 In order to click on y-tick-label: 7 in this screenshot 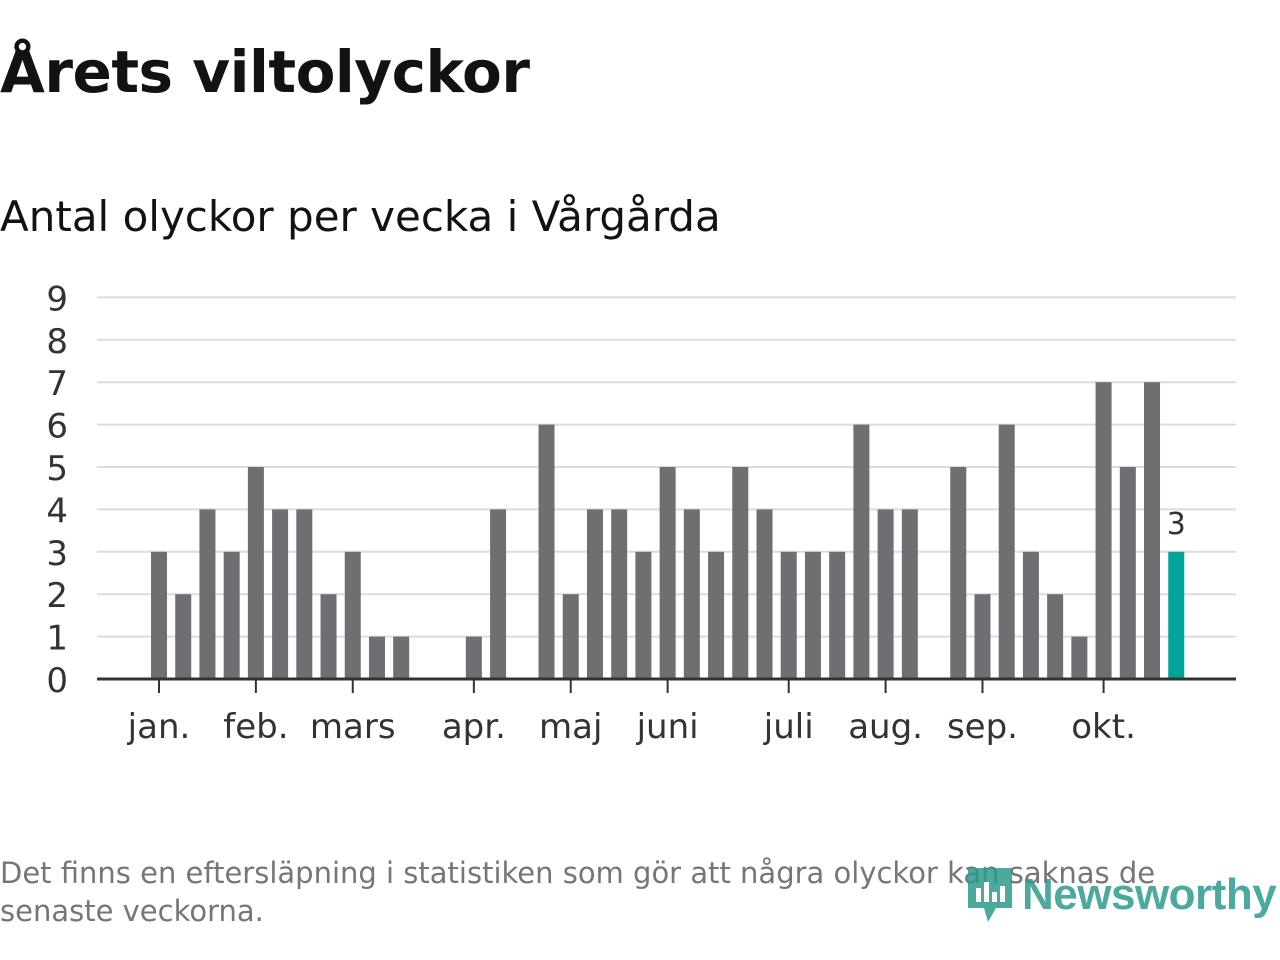, I will do `click(57, 384)`.